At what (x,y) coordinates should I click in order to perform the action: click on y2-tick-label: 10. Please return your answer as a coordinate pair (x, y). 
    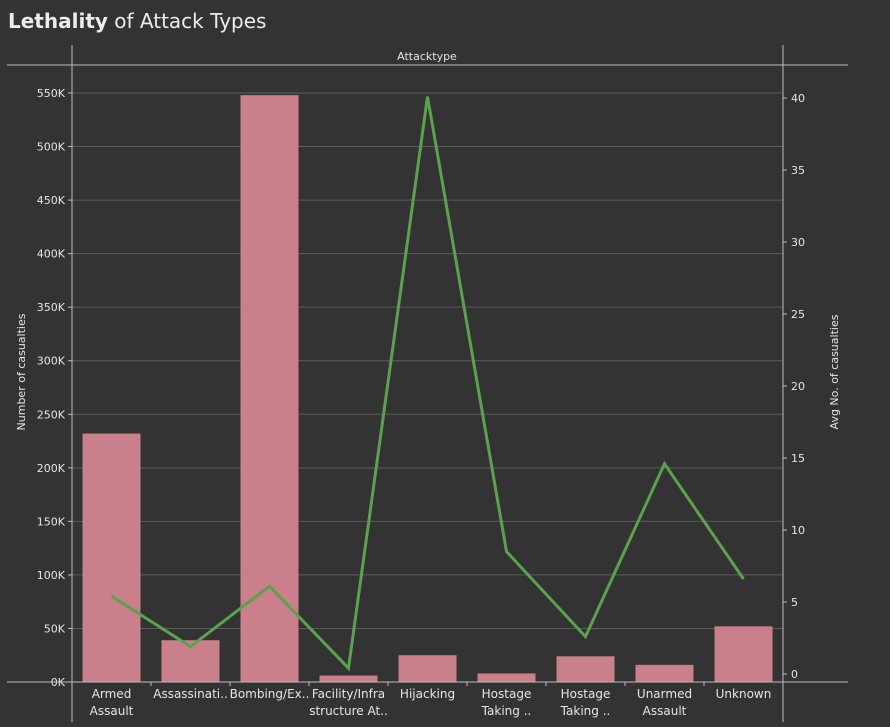
    Looking at the image, I should click on (798, 530).